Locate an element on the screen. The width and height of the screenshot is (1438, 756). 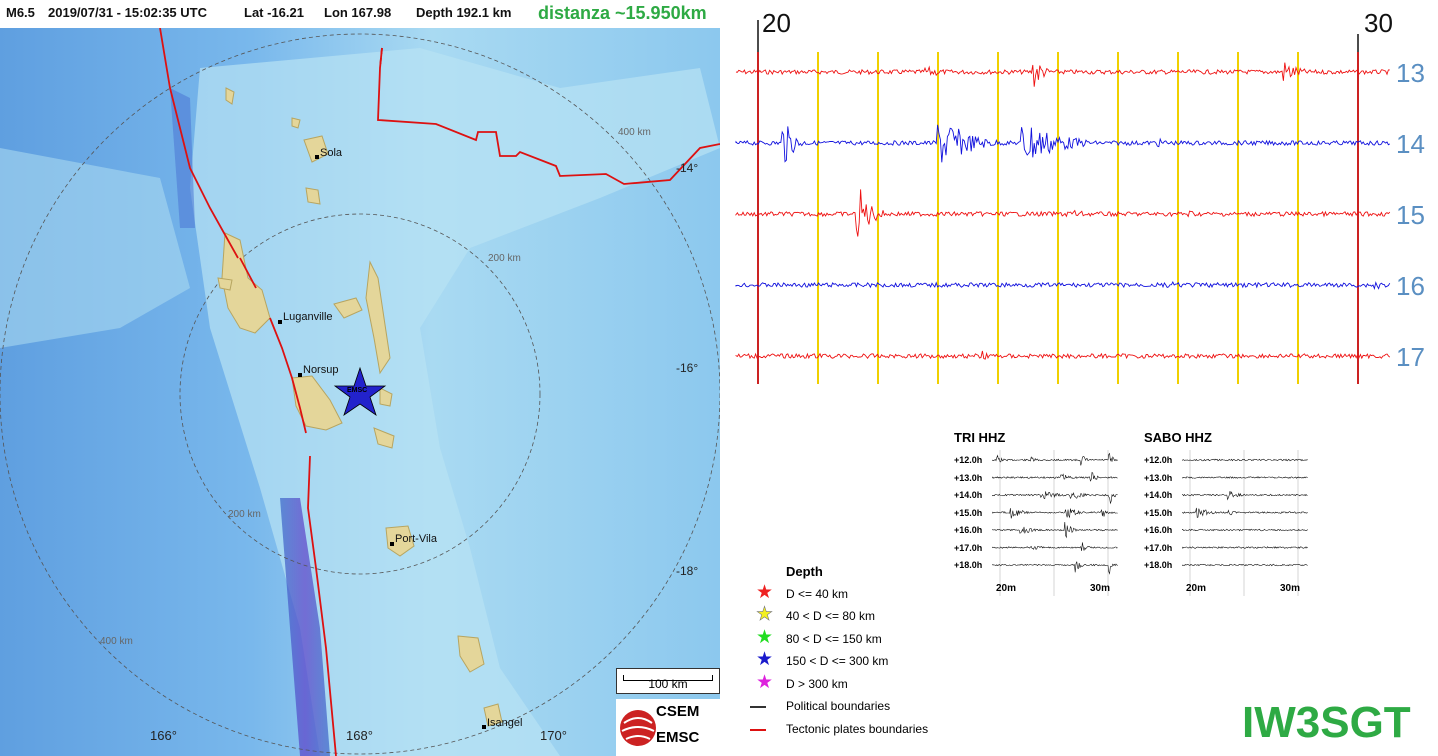
ring-200km is located at coordinates (360, 394).